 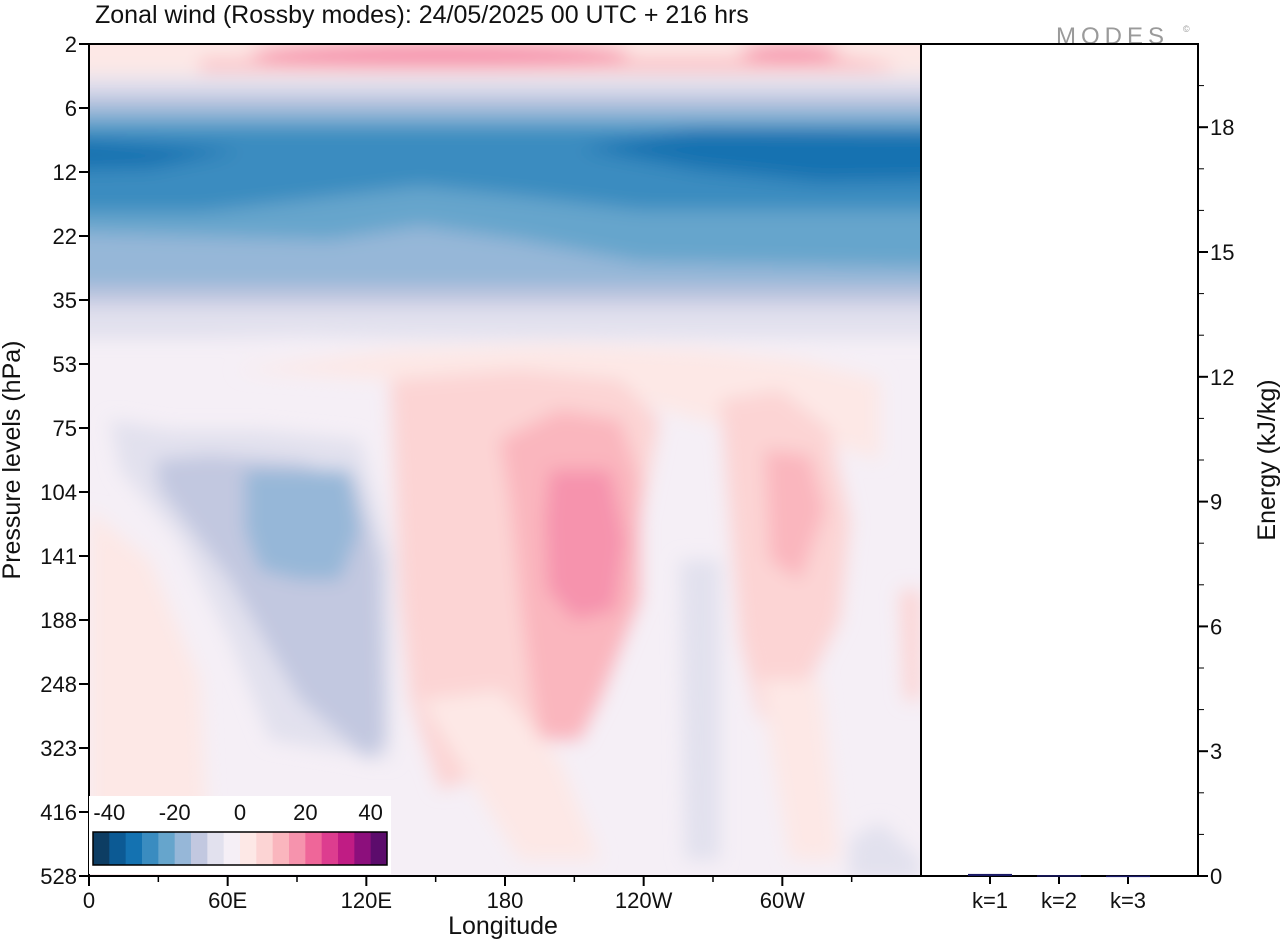 What do you see at coordinates (58, 684) in the screenshot?
I see `pressure-tick-label: 248` at bounding box center [58, 684].